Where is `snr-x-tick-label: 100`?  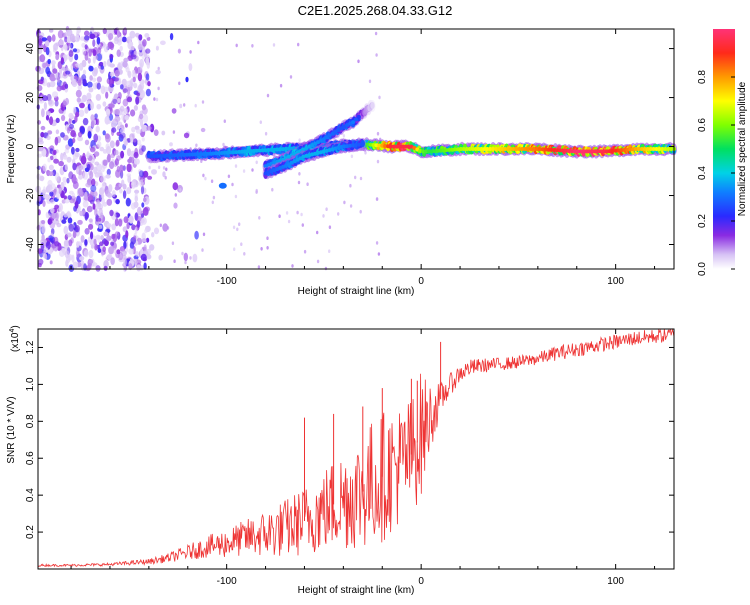 snr-x-tick-label: 100 is located at coordinates (615, 581).